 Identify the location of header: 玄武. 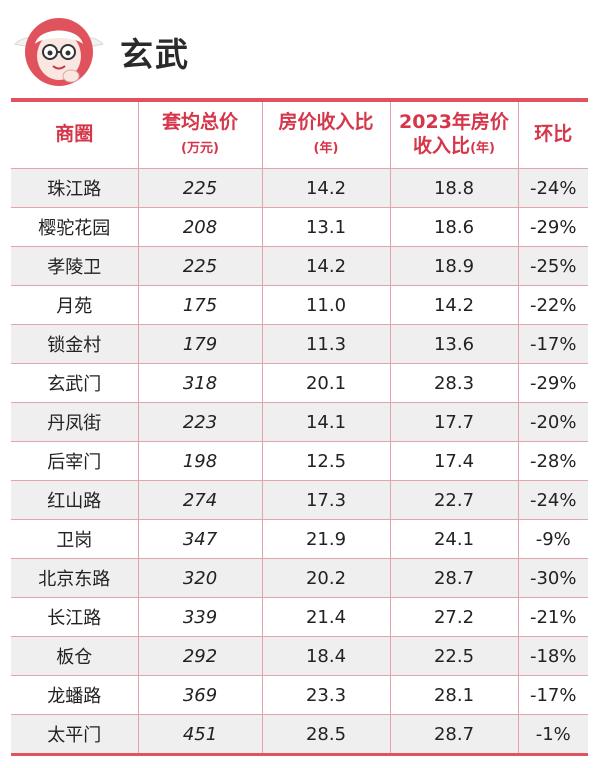
(300, 48).